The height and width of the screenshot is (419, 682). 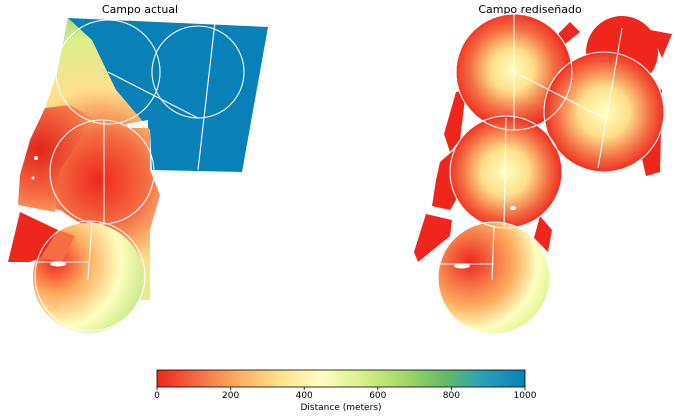 I want to click on left-road-notch, so click(x=137, y=124).